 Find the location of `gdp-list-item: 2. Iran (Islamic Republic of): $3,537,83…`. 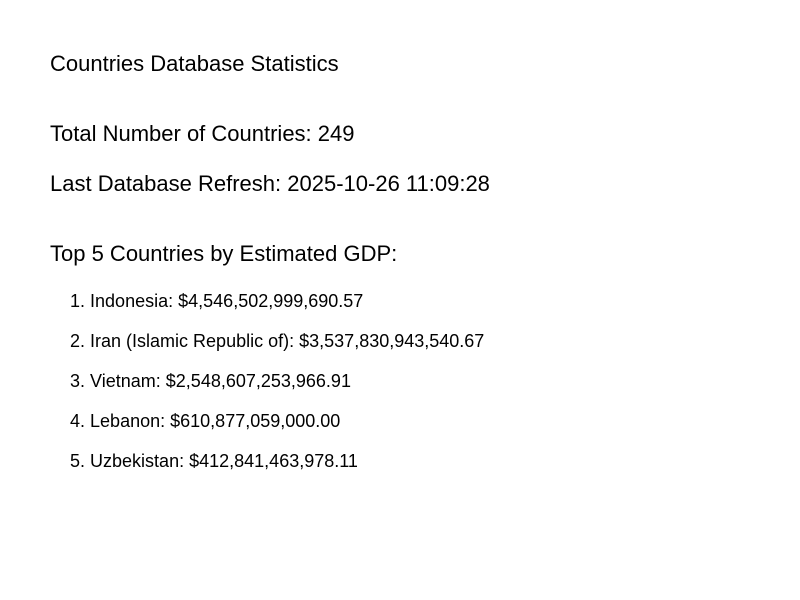

gdp-list-item: 2. Iran (Islamic Republic of): $3,537,83… is located at coordinates (277, 350).